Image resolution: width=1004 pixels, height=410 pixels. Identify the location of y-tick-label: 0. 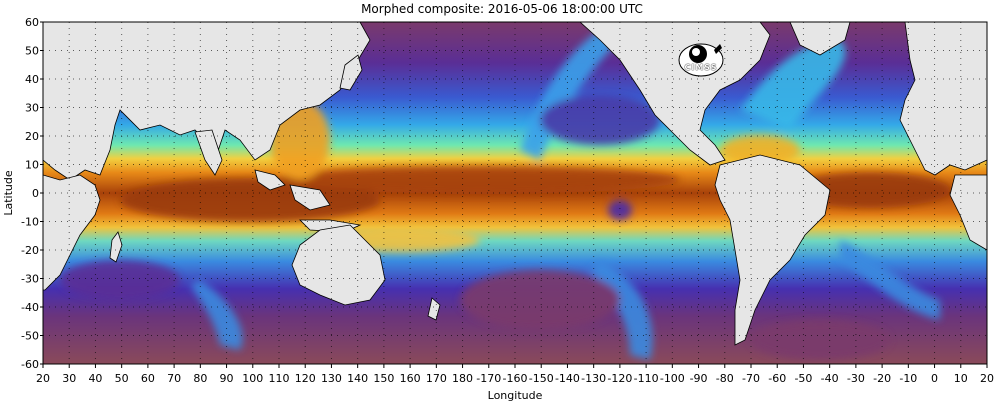
(35, 193).